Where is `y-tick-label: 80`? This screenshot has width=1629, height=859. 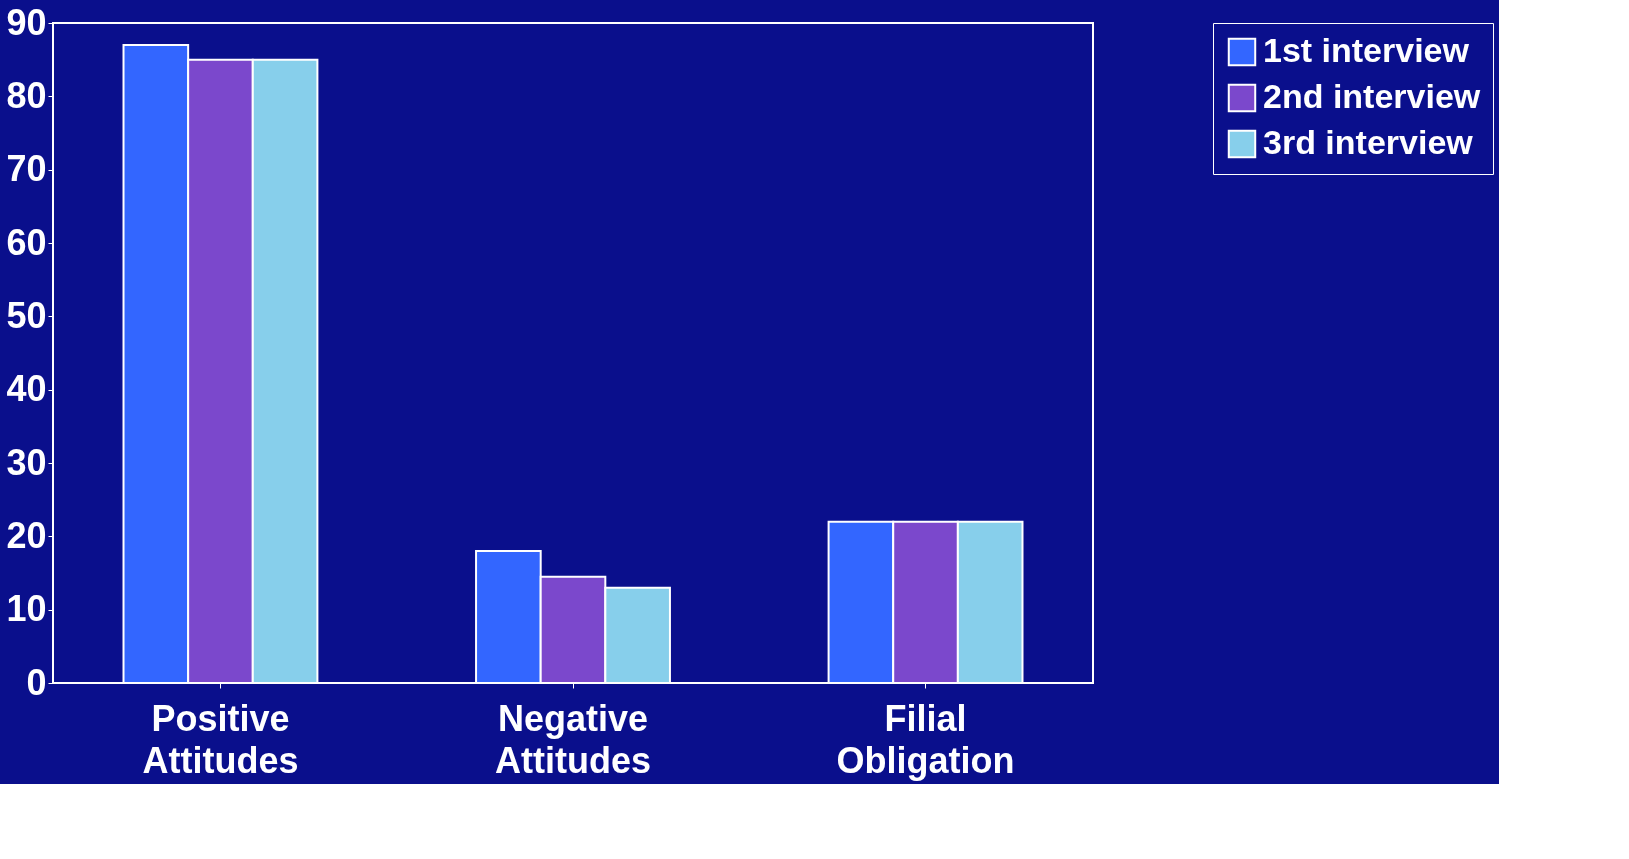
y-tick-label: 80 is located at coordinates (26, 95).